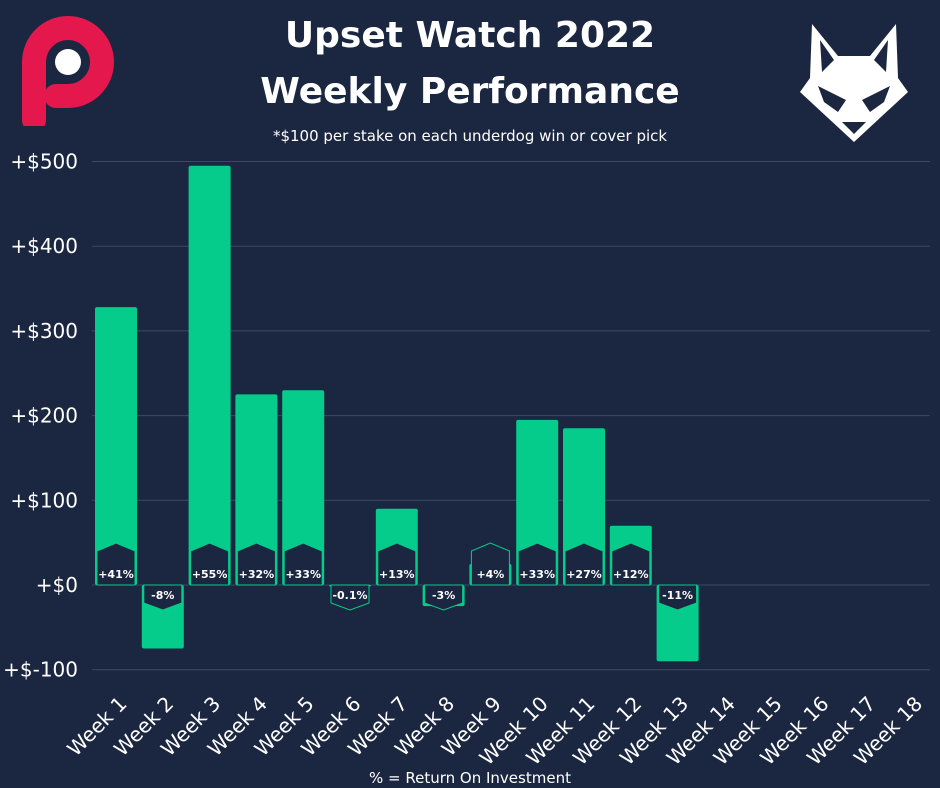 This screenshot has width=940, height=788. I want to click on chart-title-line2: Weekly Performance, so click(470, 91).